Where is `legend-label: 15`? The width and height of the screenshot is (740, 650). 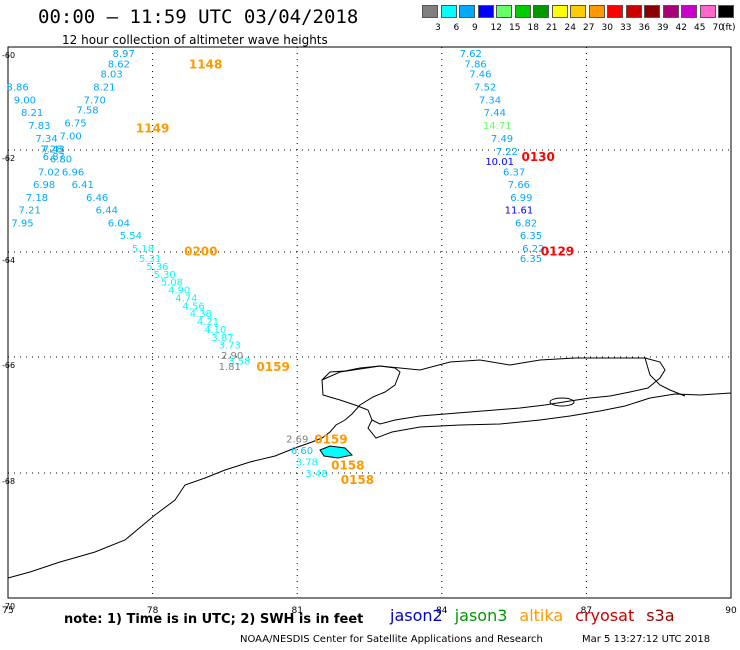 legend-label: 15 is located at coordinates (515, 28).